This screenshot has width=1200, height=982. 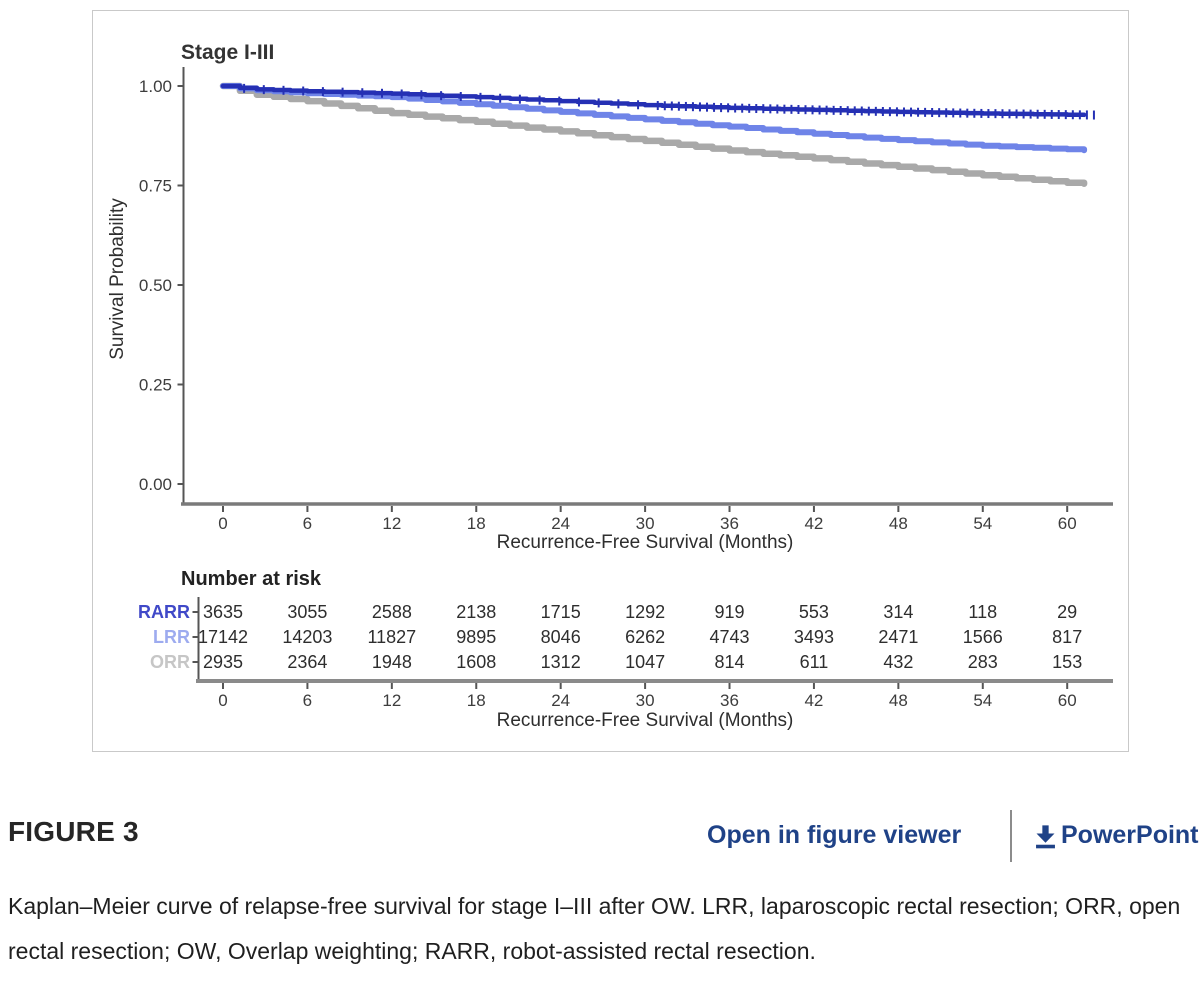 I want to click on svg-text: 17142, so click(x=223, y=637).